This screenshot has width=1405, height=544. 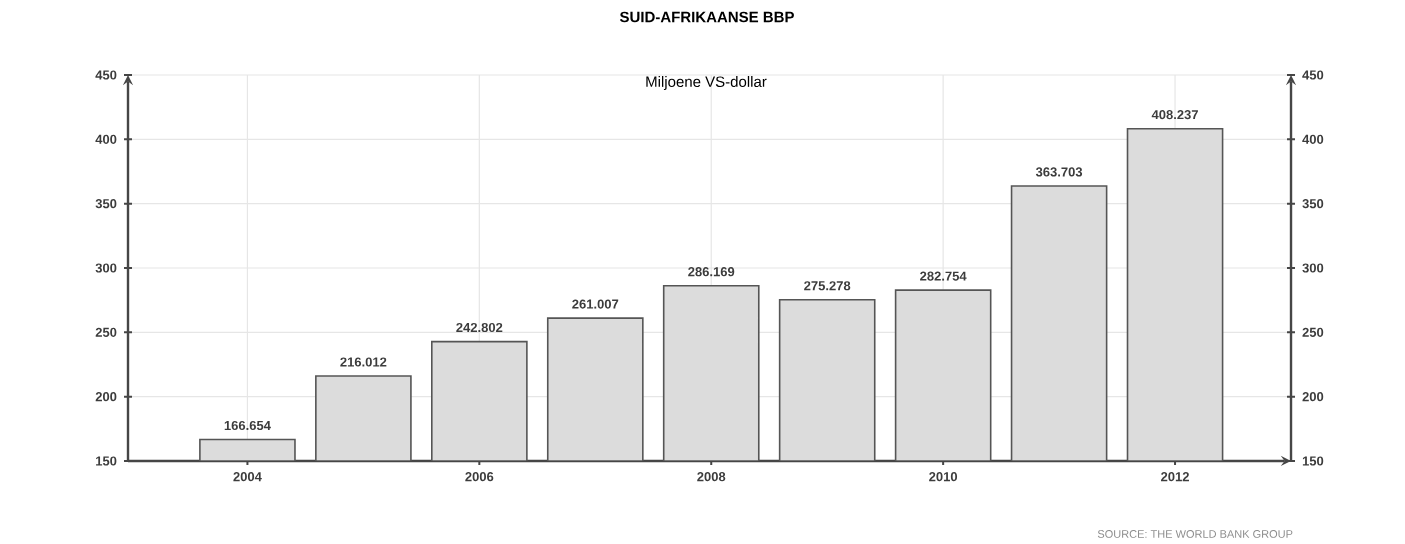 I want to click on y2-tick-label: 350, so click(x=106, y=204).